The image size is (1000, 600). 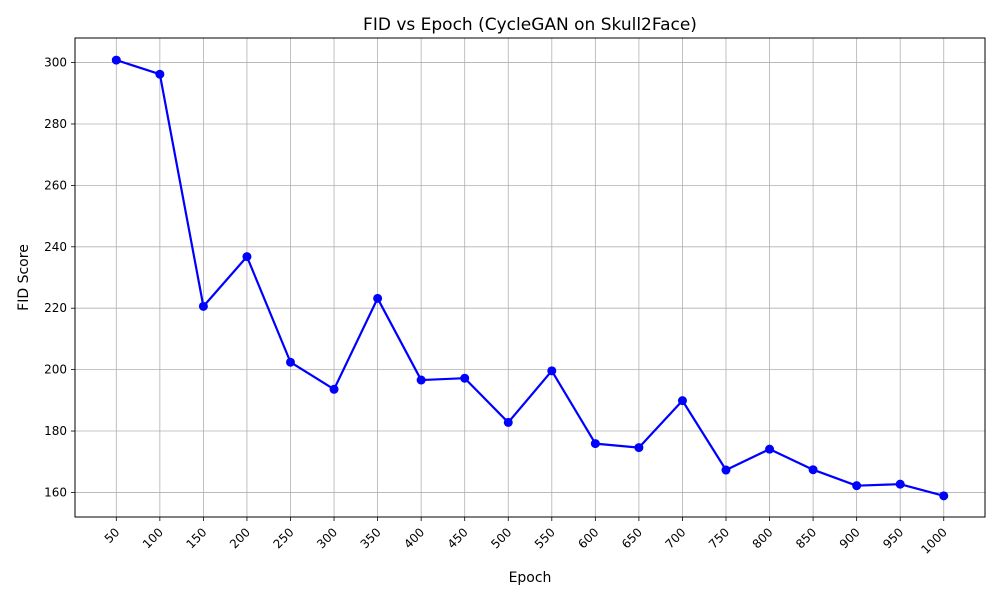 I want to click on y-tick-label: 200, so click(x=55, y=370).